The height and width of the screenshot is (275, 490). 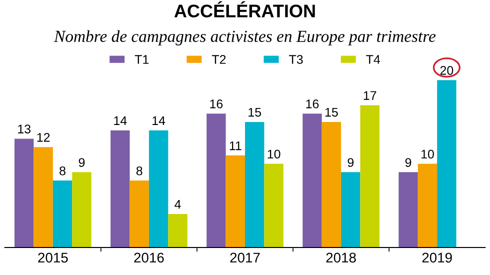 I want to click on legend-label: T4, so click(x=373, y=59).